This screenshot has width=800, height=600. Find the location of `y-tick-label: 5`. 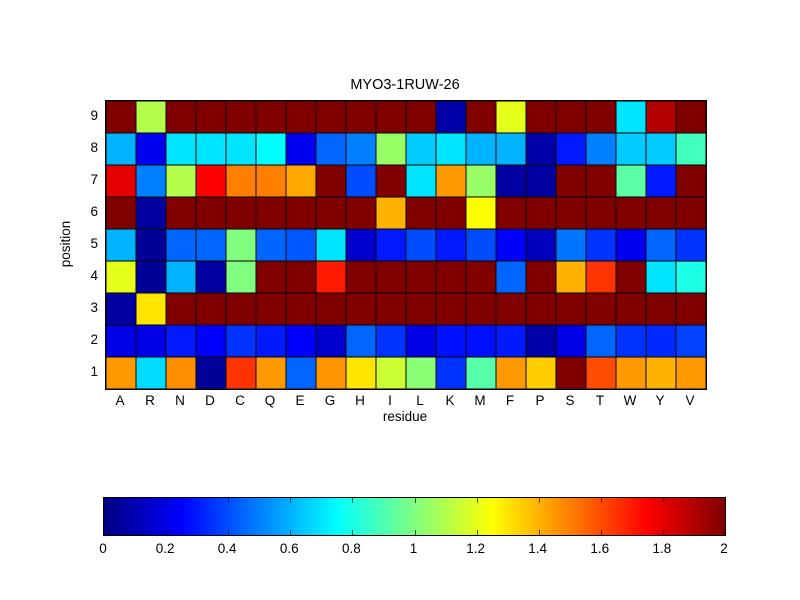

y-tick-label: 5 is located at coordinates (94, 243).